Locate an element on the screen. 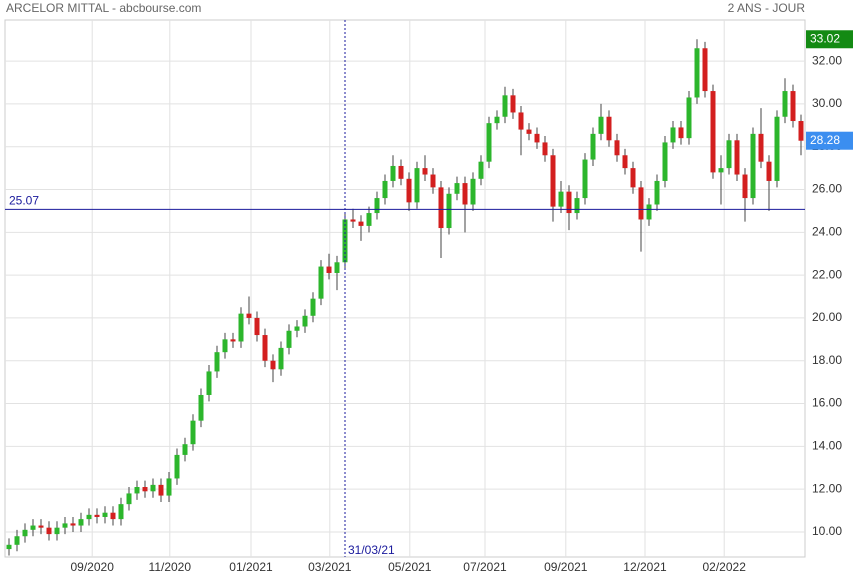 The image size is (855, 580). x-tick-label: 11/2020 is located at coordinates (170, 567).